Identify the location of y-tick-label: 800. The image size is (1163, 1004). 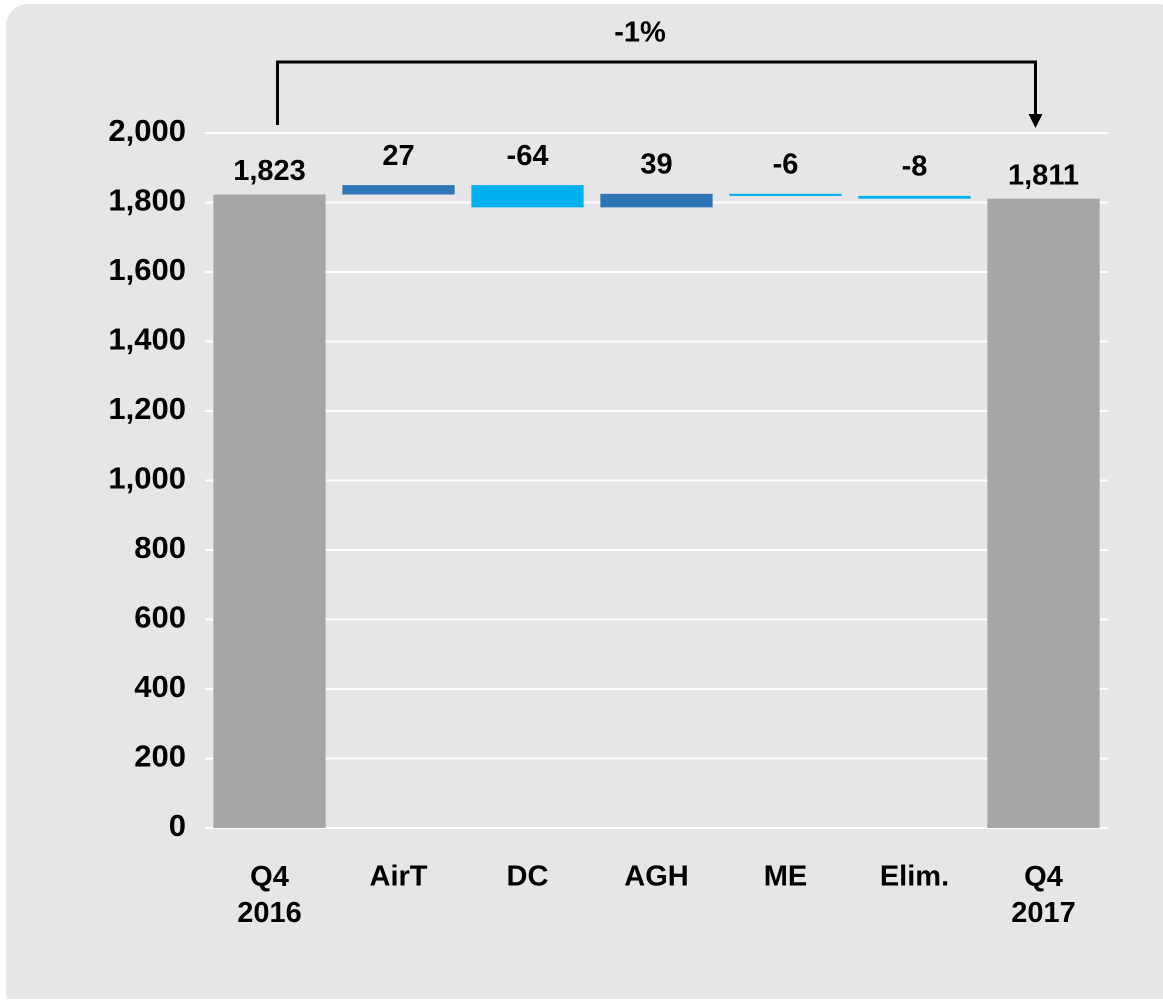
(160, 547).